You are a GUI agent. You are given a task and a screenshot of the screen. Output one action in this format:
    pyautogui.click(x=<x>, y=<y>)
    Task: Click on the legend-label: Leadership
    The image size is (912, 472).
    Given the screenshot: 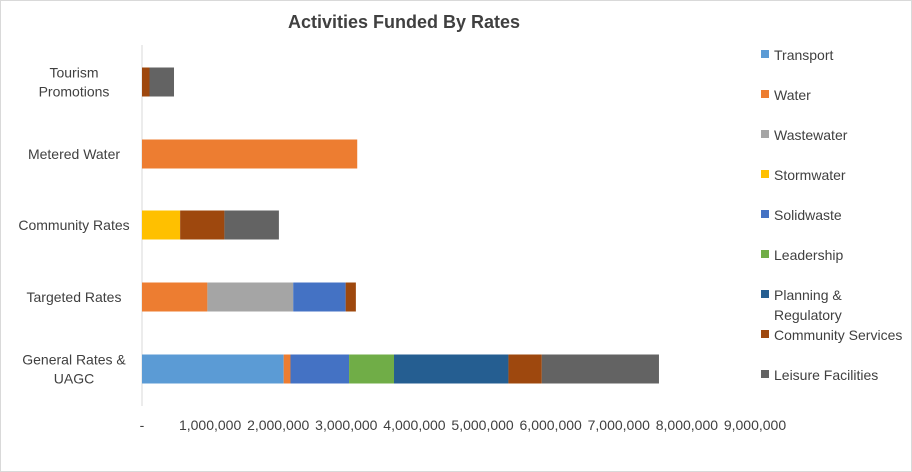 What is the action you would take?
    pyautogui.click(x=843, y=255)
    